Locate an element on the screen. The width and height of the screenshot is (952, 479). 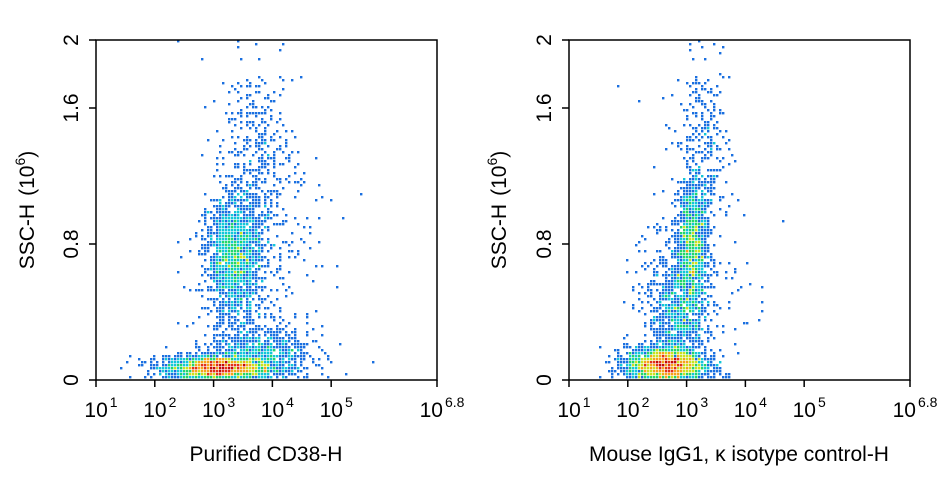
x-tick-base: 10 is located at coordinates (804, 410).